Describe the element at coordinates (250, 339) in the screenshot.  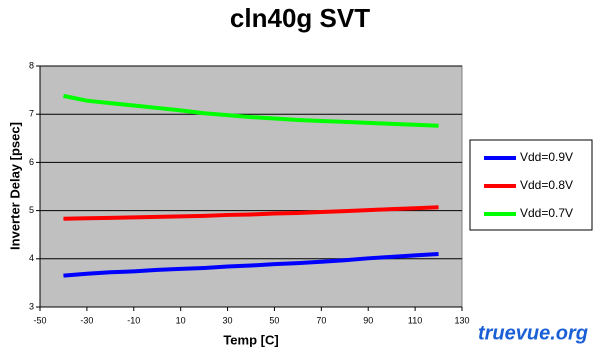
I see `x-axis-label: Temp [C]` at that location.